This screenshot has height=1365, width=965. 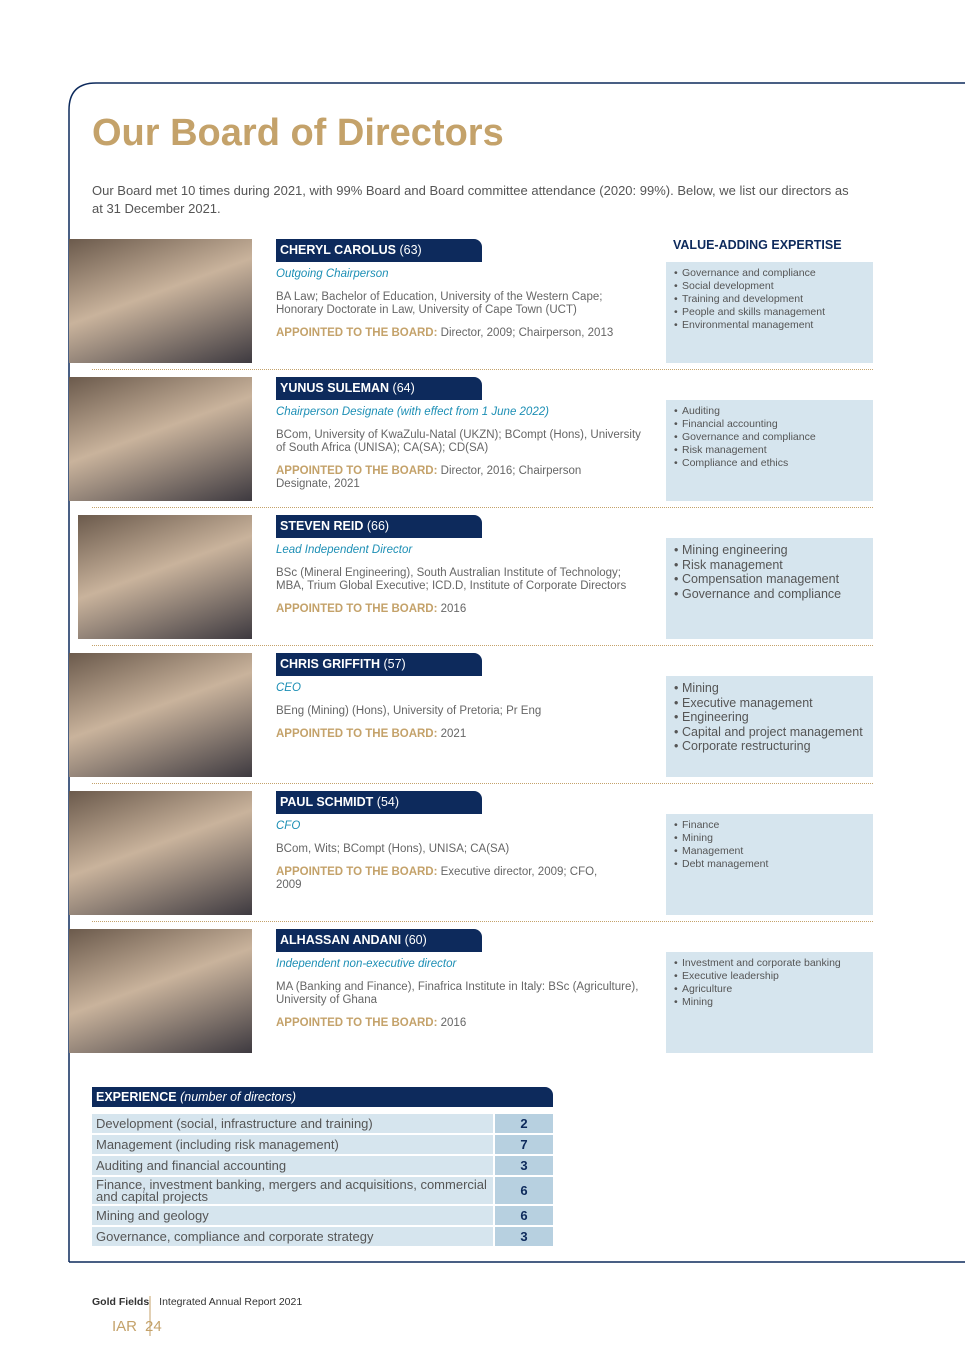 I want to click on expertise-item: Debt management, so click(x=769, y=864).